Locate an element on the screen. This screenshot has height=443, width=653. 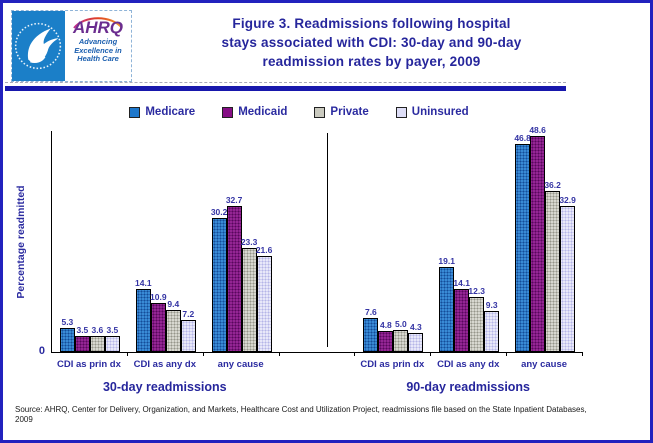
ahrq-wordmark: AHRQ is located at coordinates (98, 27).